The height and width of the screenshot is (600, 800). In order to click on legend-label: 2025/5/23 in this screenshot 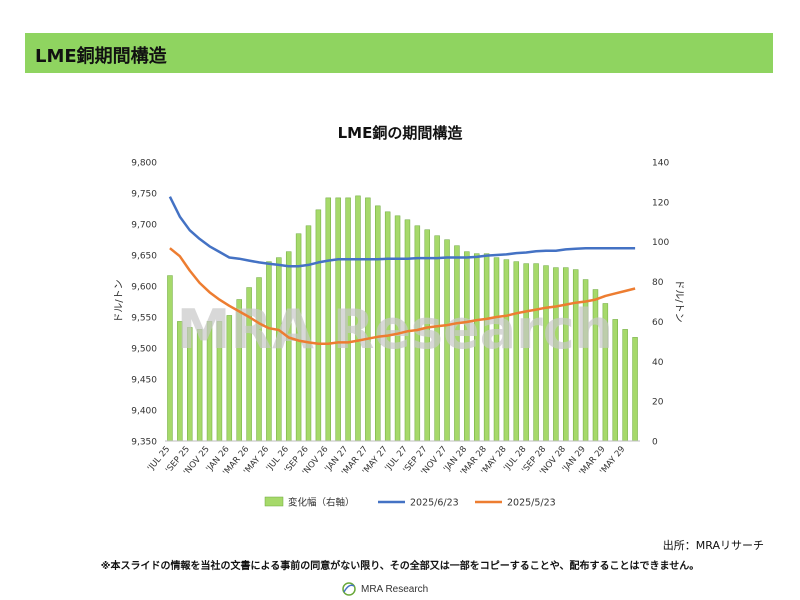, I will do `click(531, 503)`.